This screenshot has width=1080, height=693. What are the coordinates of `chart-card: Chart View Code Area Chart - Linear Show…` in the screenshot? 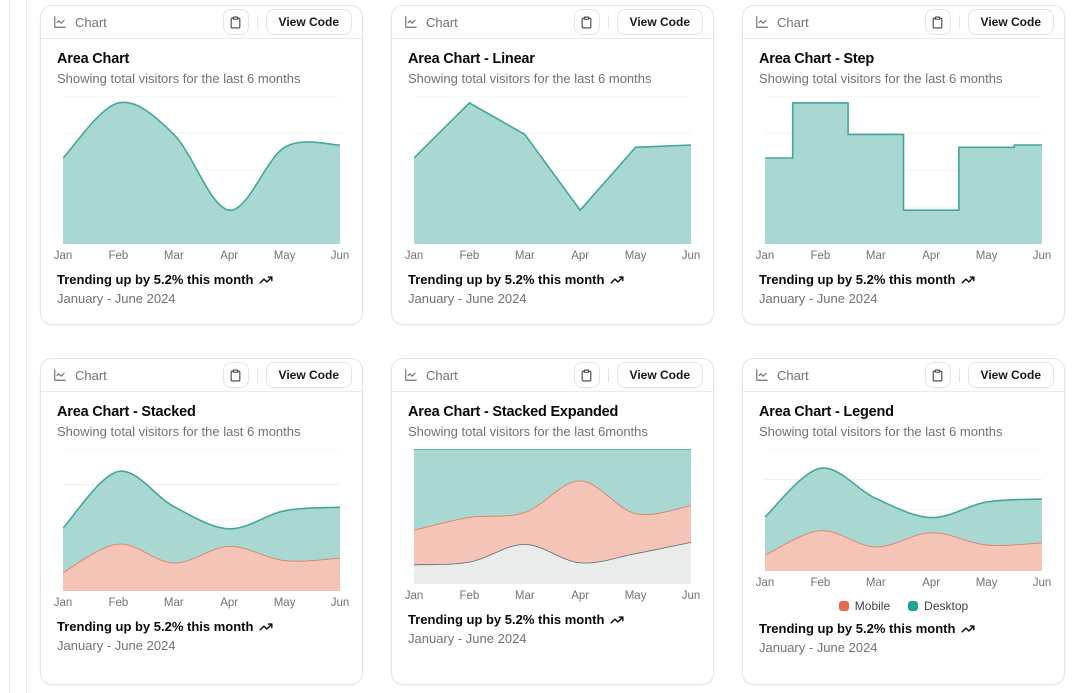 It's located at (552, 165).